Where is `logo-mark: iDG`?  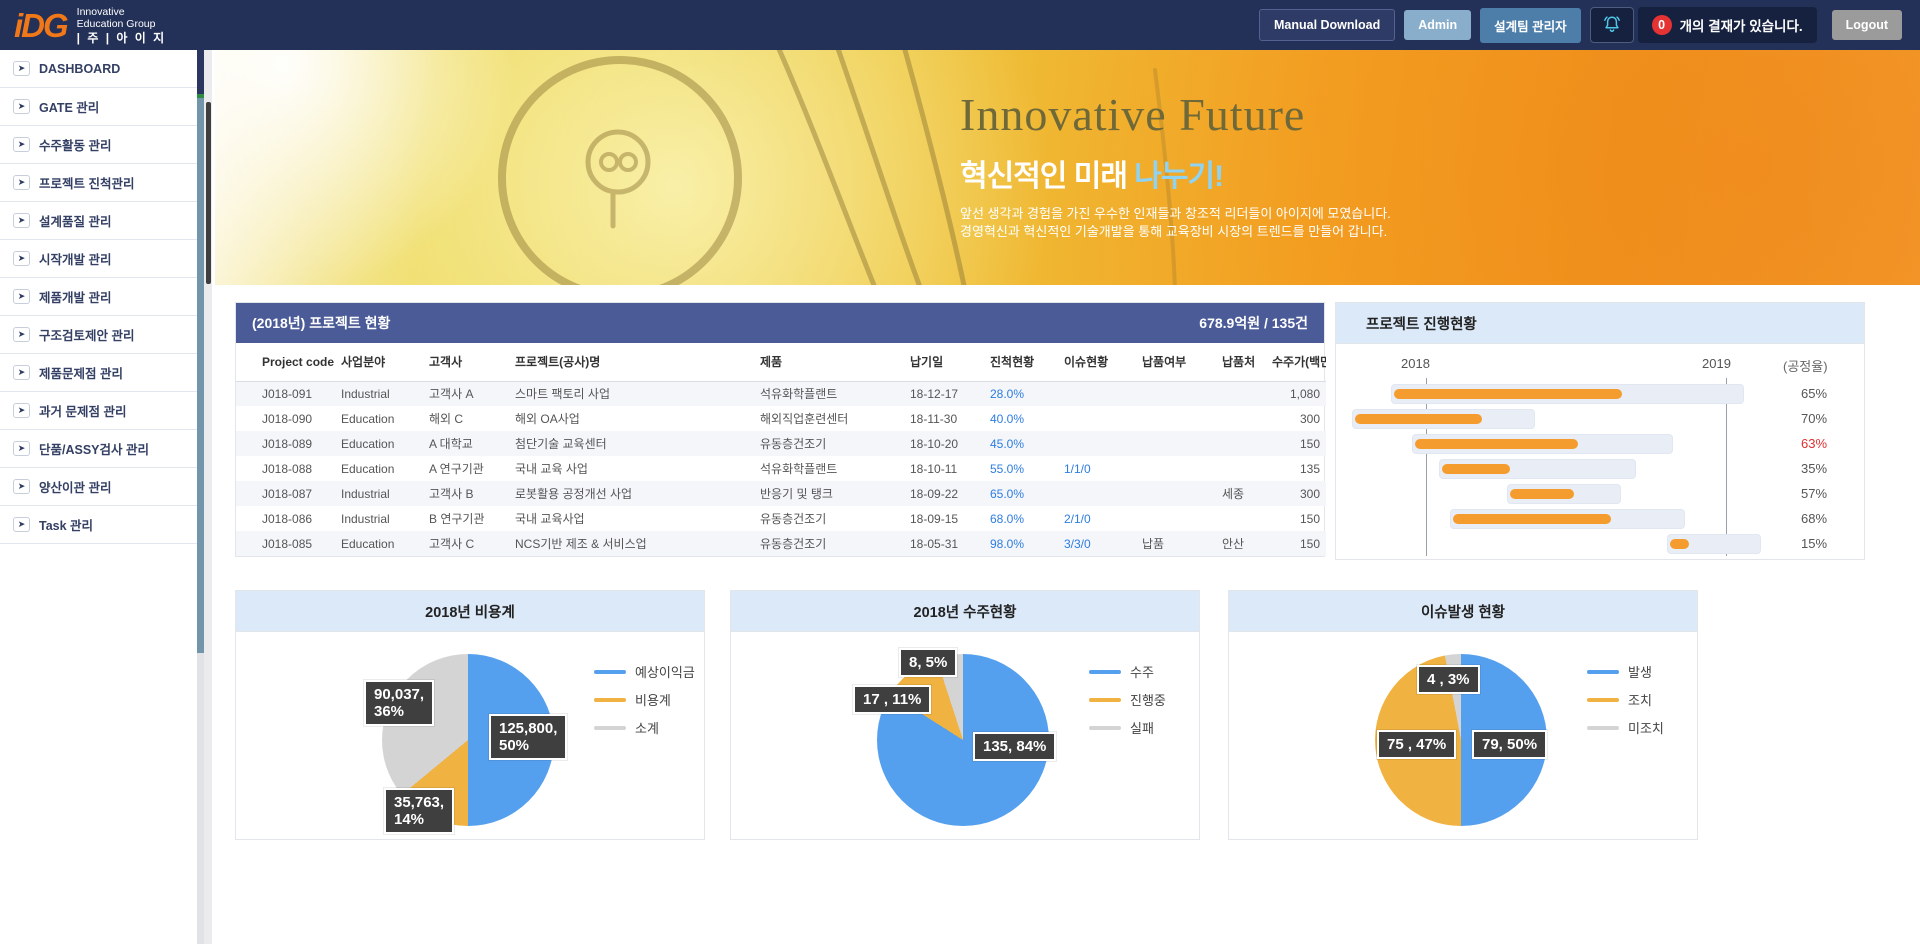 logo-mark: iDG is located at coordinates (41, 25).